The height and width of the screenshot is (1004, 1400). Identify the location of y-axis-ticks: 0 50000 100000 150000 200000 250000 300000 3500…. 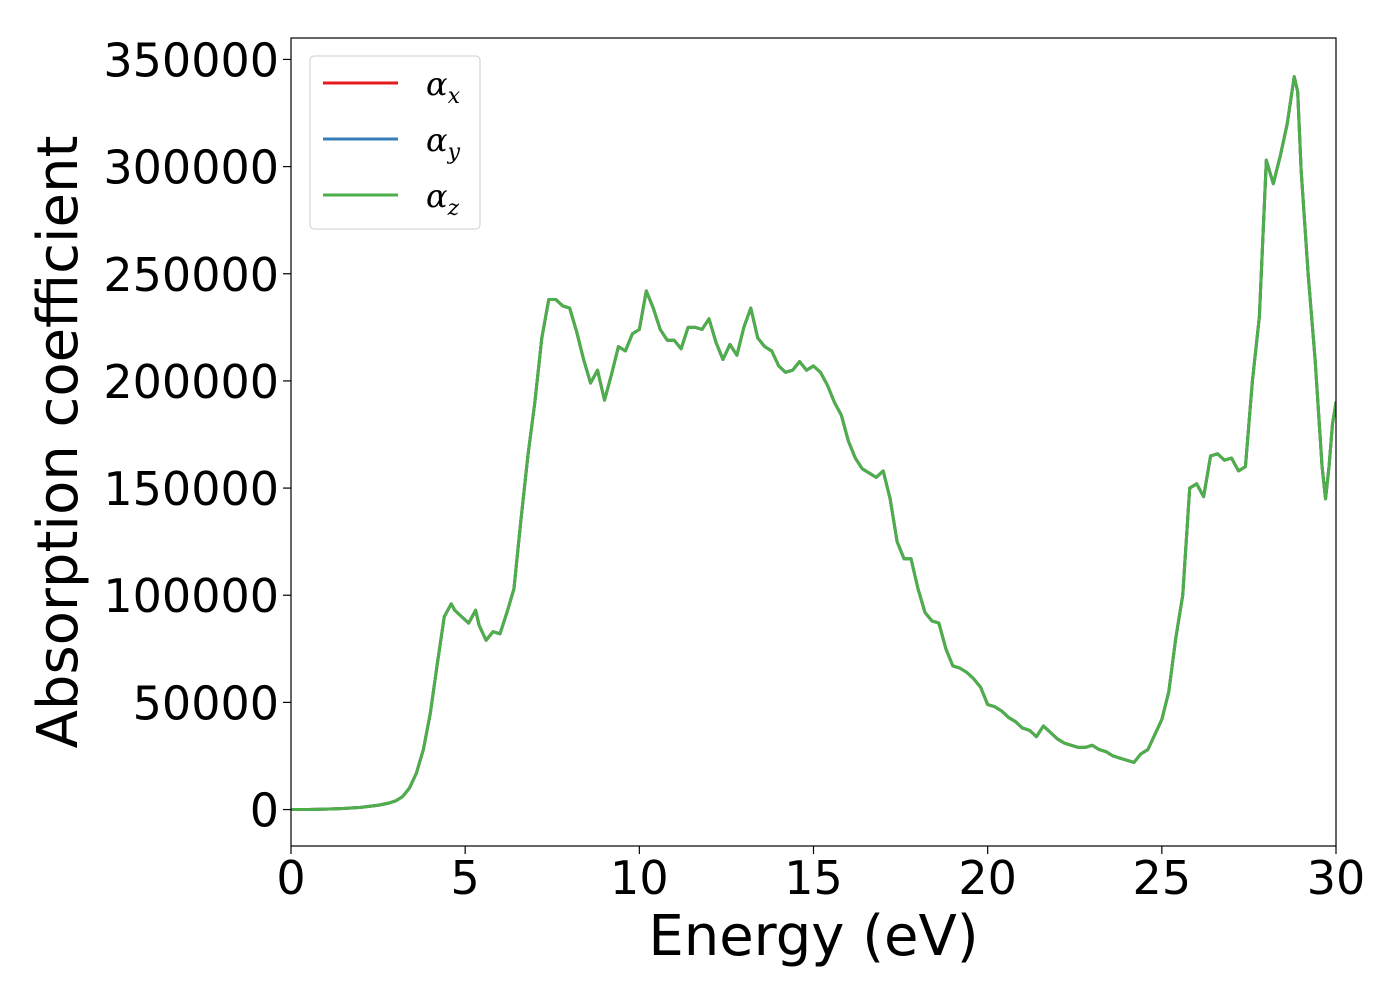
(197, 435).